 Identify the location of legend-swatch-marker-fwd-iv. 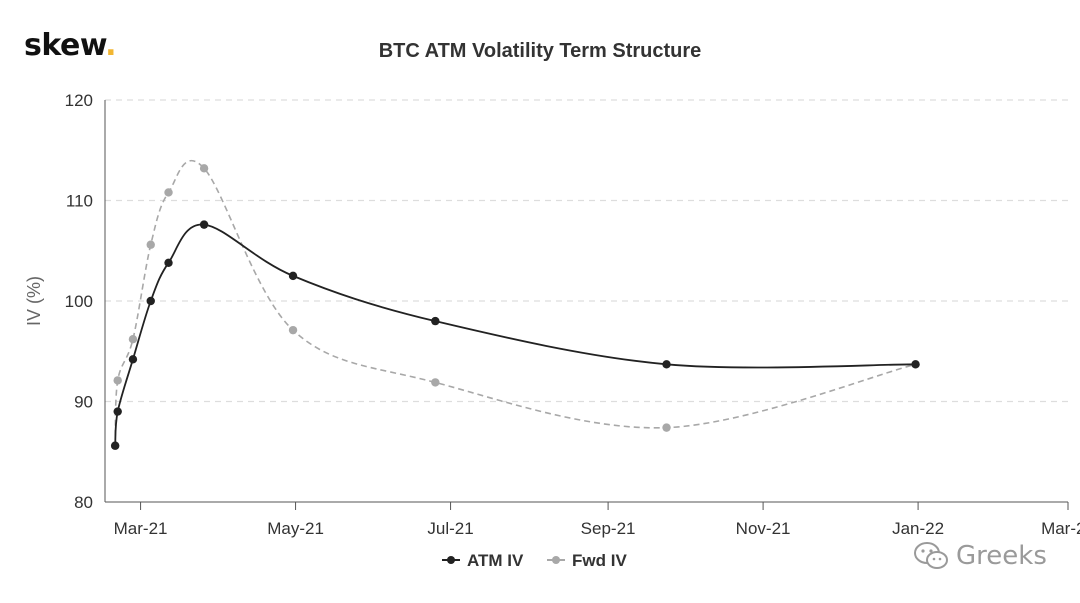
(556, 560).